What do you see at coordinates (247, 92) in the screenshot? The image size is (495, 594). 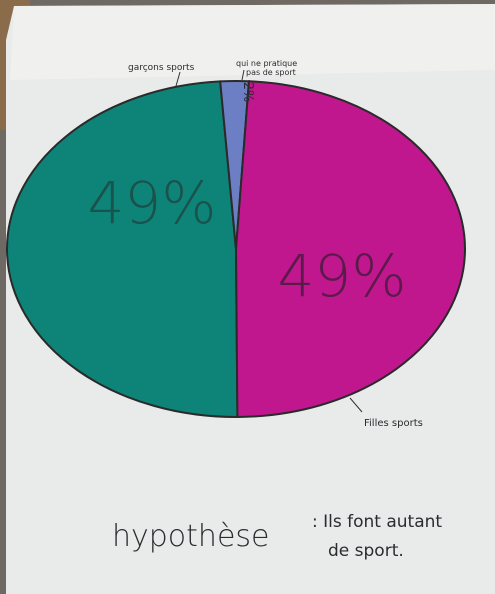 I see `slice-label-small: 2%` at bounding box center [247, 92].